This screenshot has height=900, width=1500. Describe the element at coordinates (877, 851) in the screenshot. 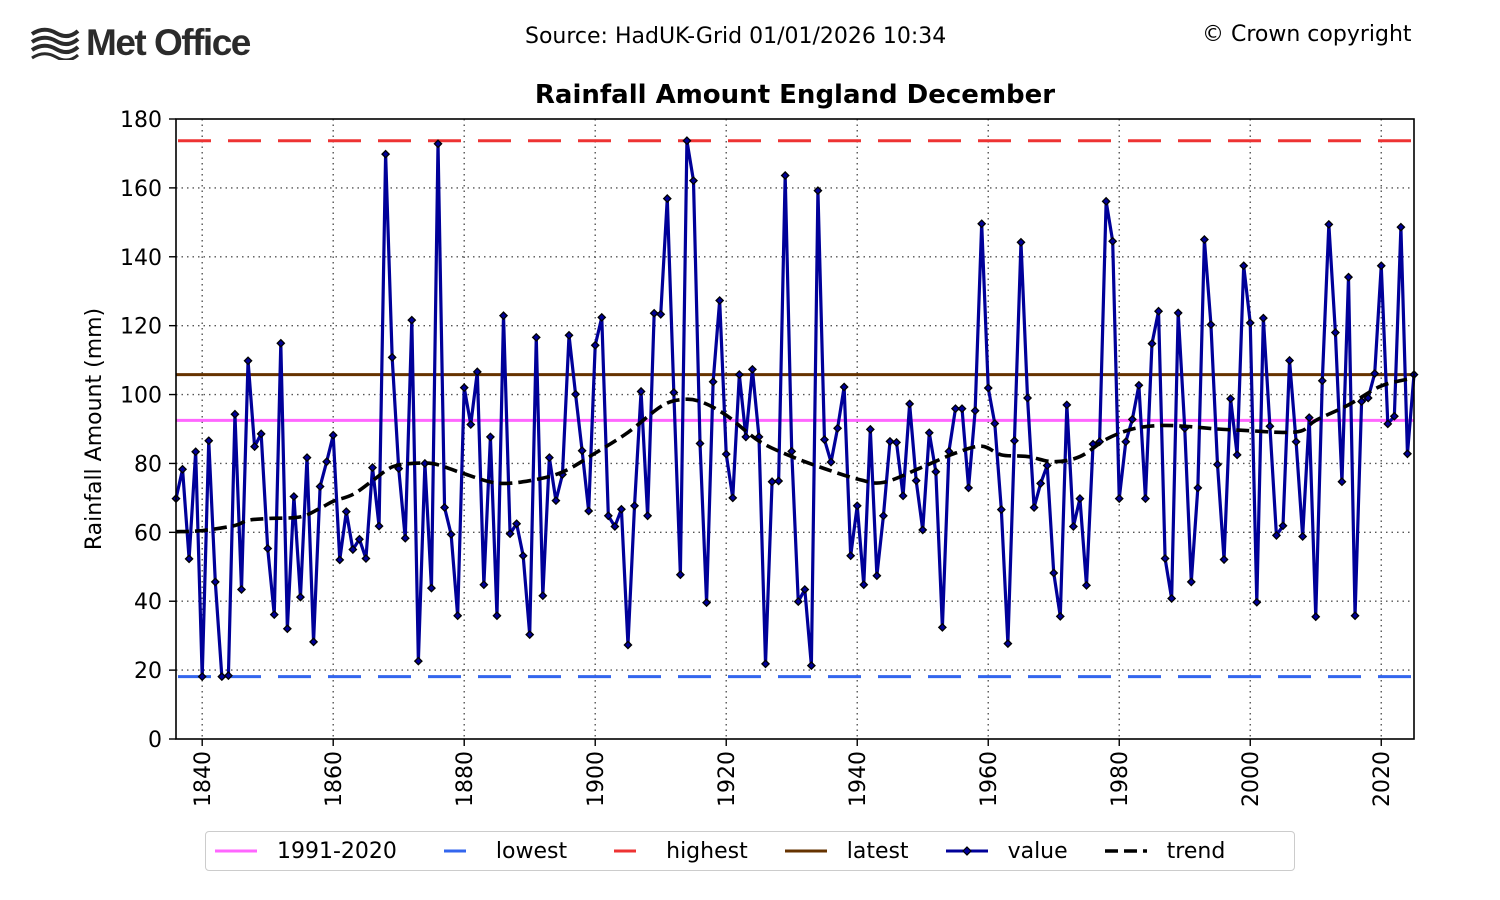

I see `legend-label: latest` at that location.